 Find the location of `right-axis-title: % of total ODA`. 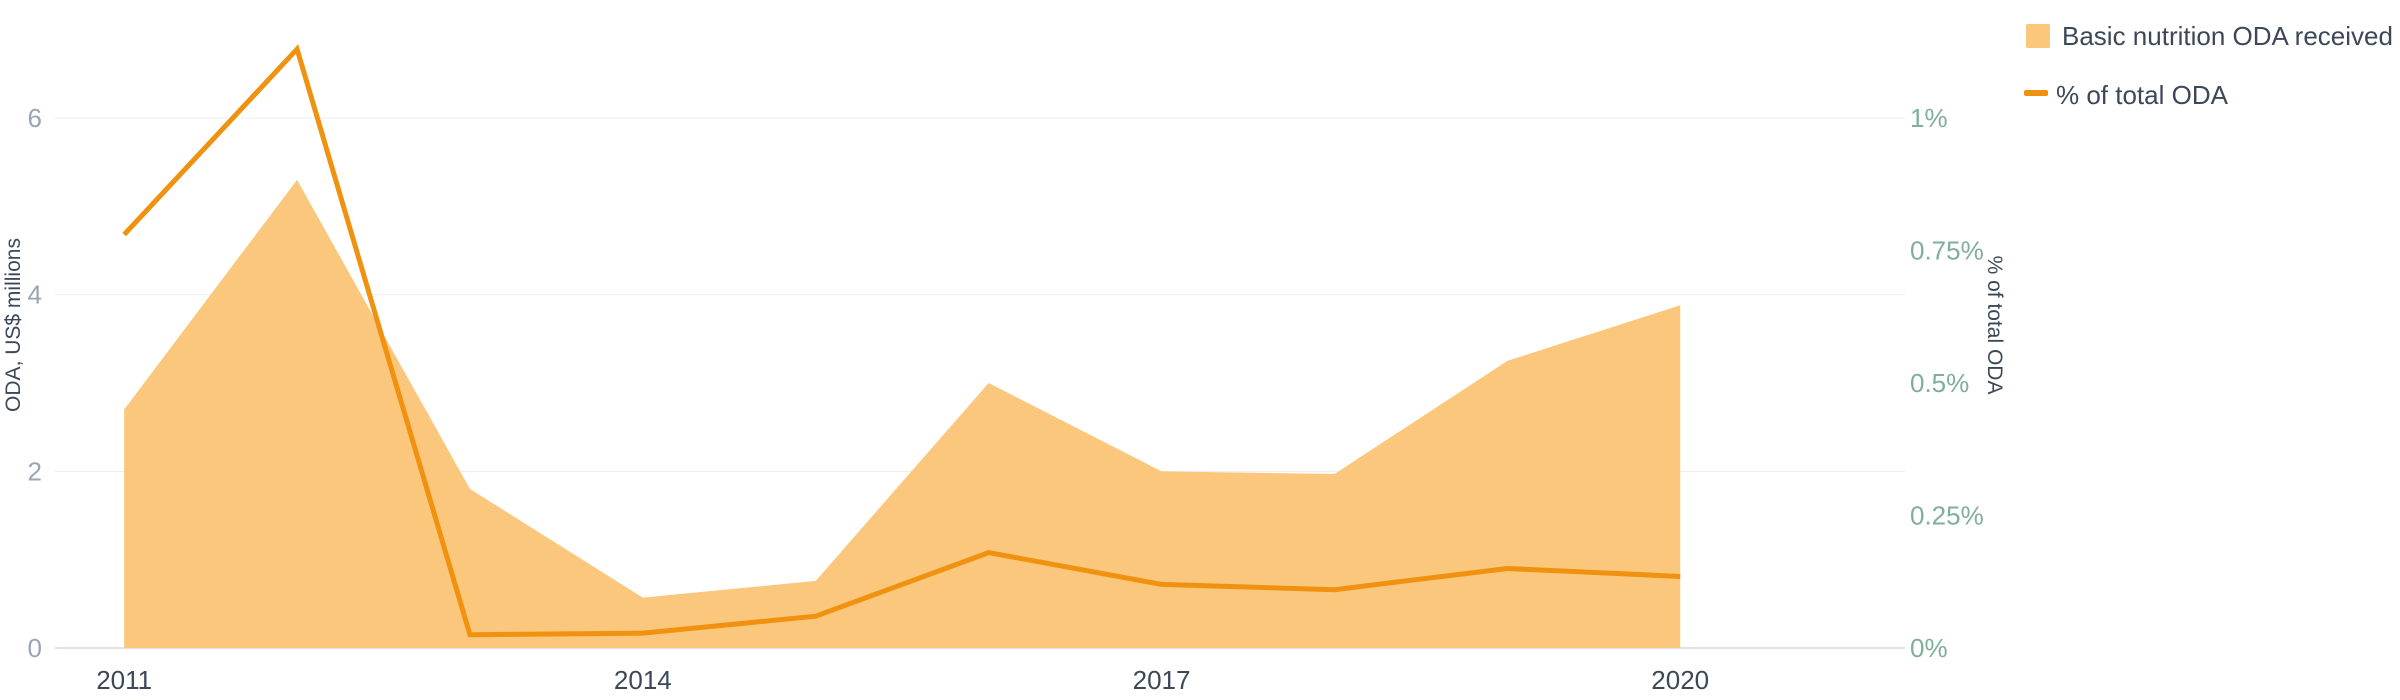

right-axis-title: % of total ODA is located at coordinates (1994, 325).